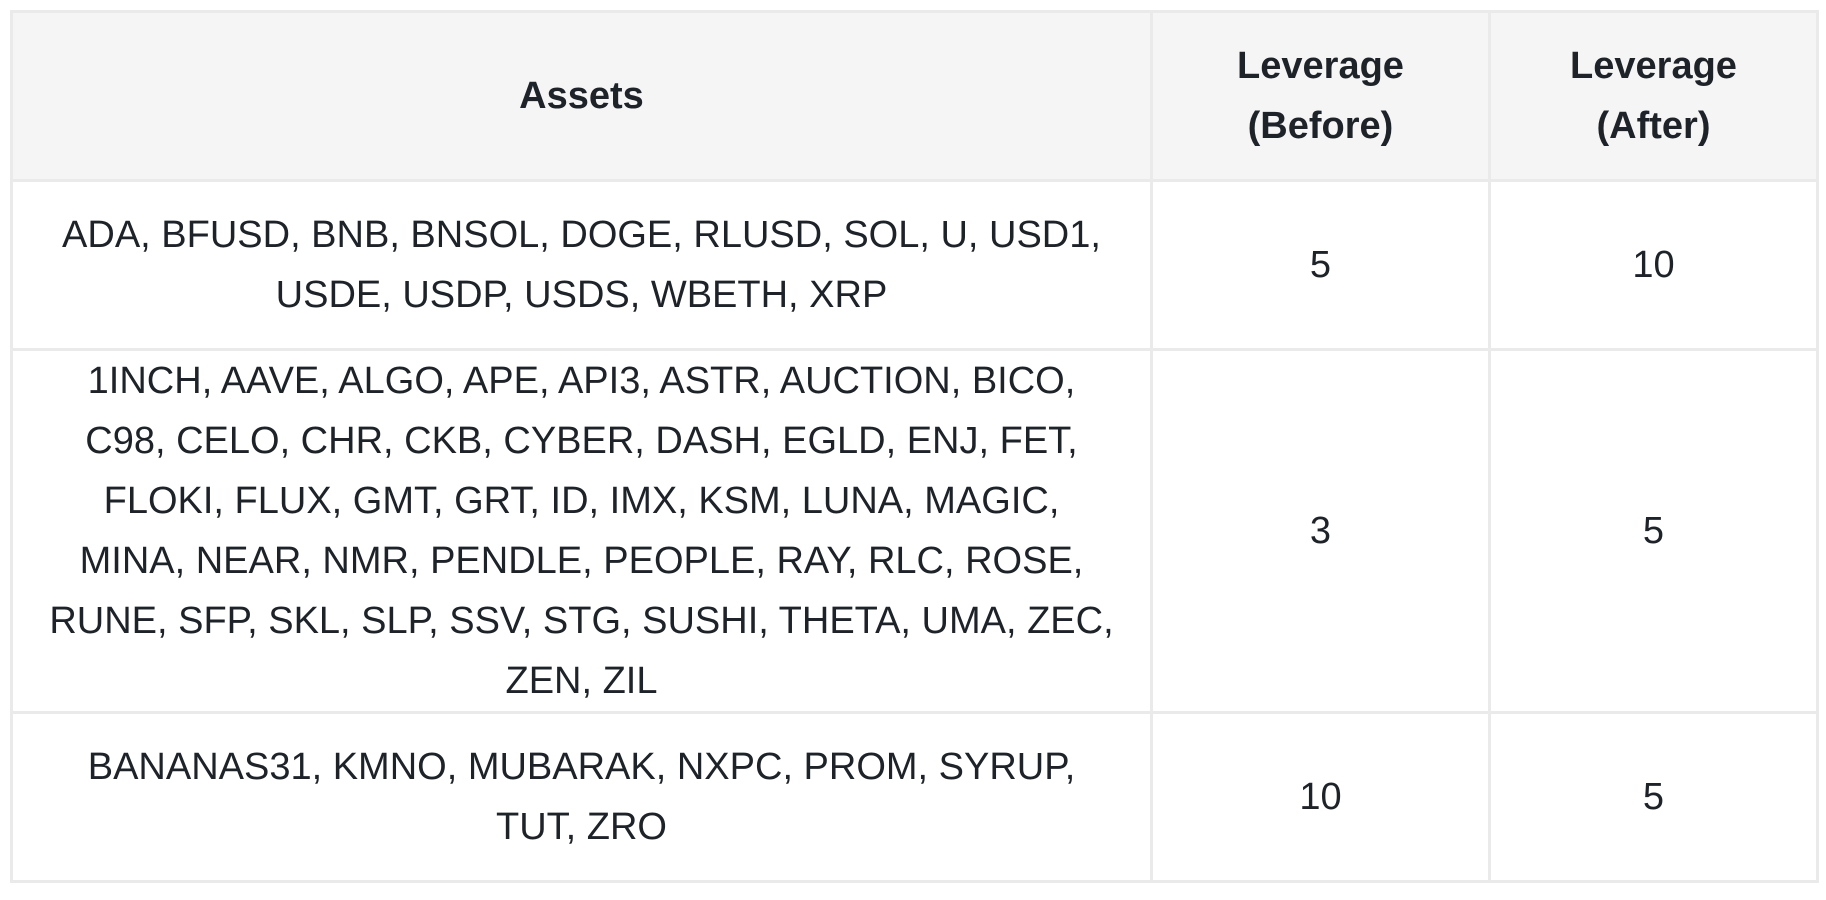  I want to click on header-leverage-before-line2: (Before), so click(1320, 126).